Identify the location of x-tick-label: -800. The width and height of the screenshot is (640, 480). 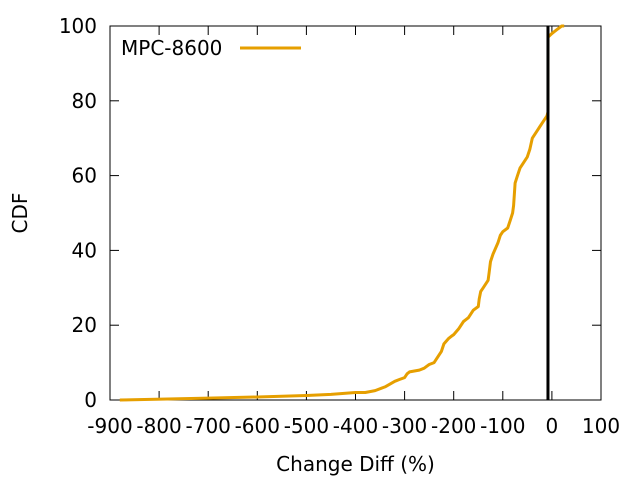
(158, 426).